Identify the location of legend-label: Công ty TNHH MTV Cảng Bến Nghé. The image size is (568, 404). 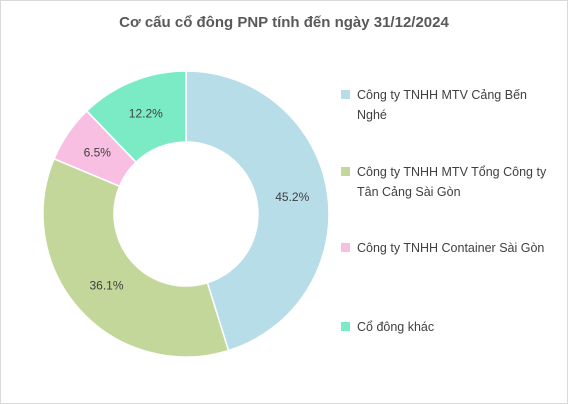
(442, 105).